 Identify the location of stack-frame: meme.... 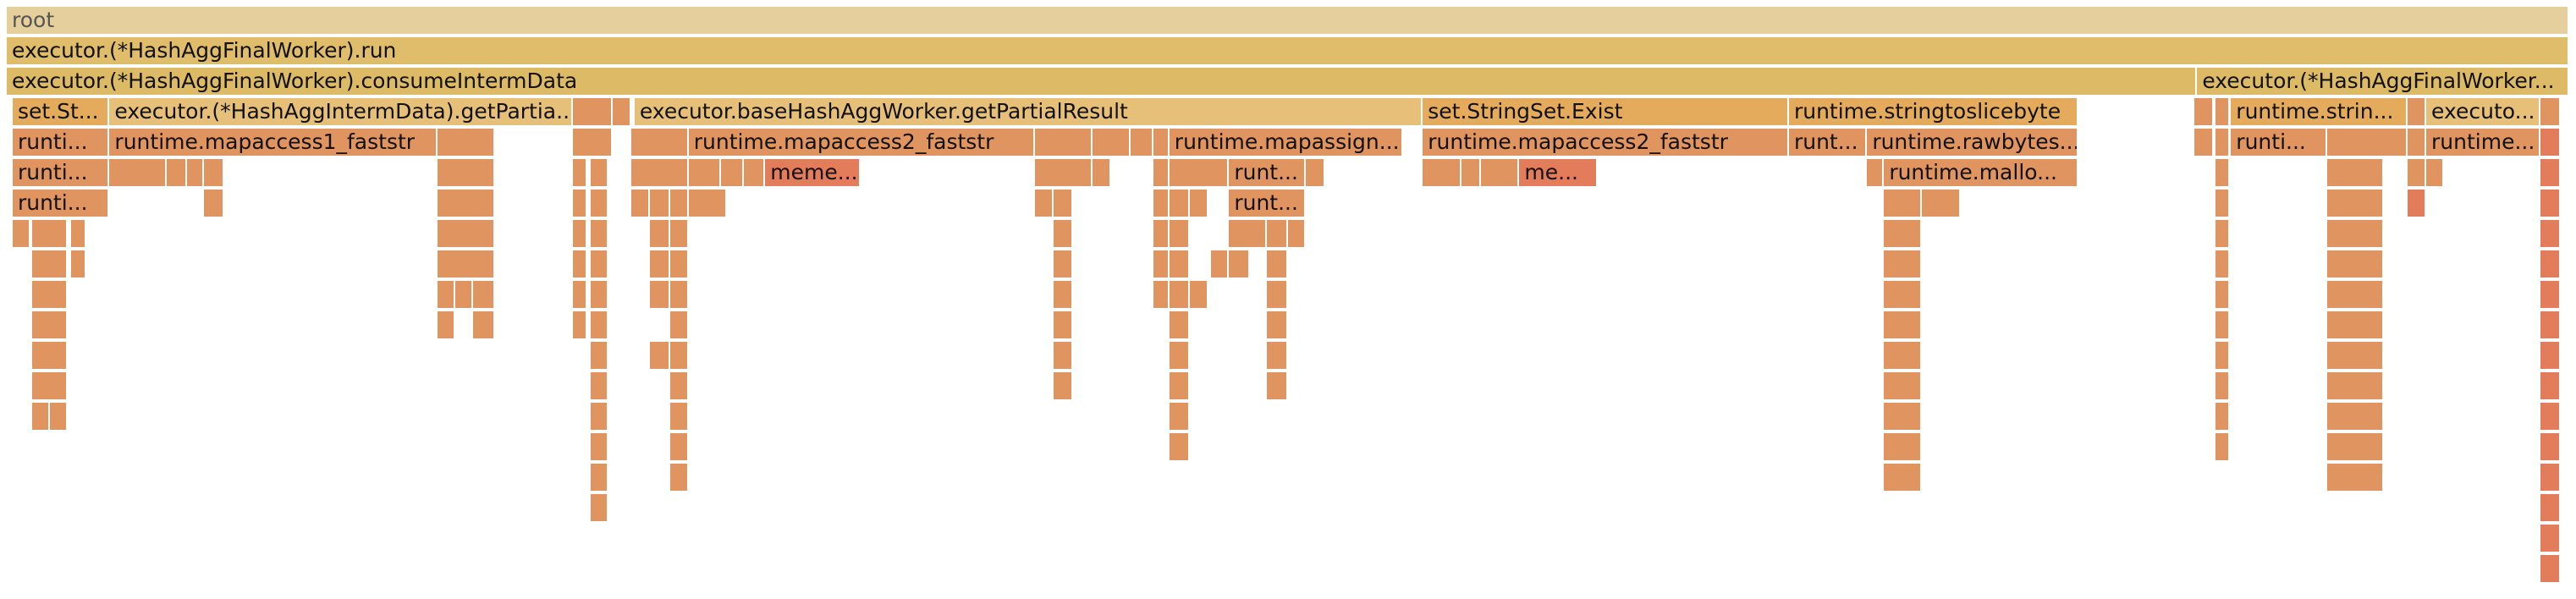
(813, 173).